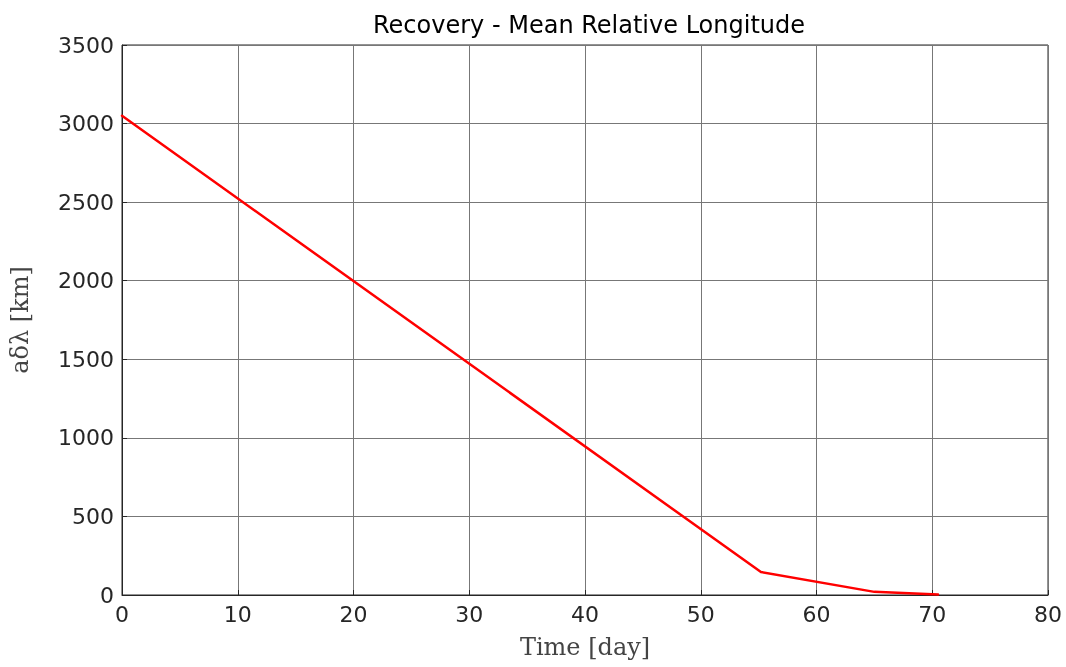 The height and width of the screenshot is (667, 1066). Describe the element at coordinates (86, 124) in the screenshot. I see `y-tick-label: 3000` at that location.